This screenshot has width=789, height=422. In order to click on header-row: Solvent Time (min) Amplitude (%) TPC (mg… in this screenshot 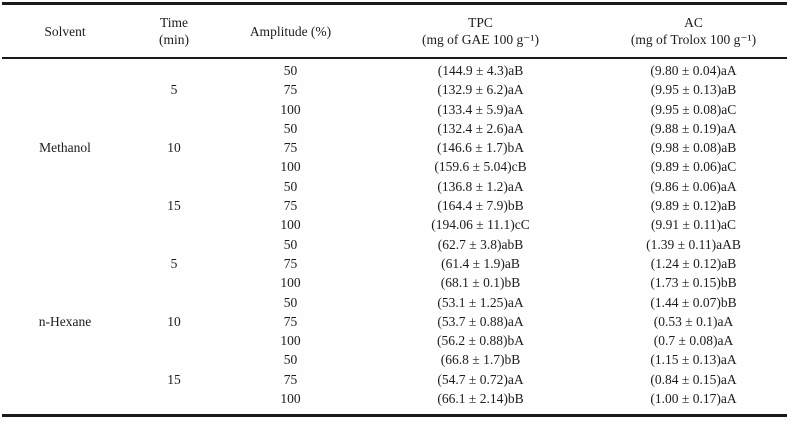, I will do `click(394, 31)`.